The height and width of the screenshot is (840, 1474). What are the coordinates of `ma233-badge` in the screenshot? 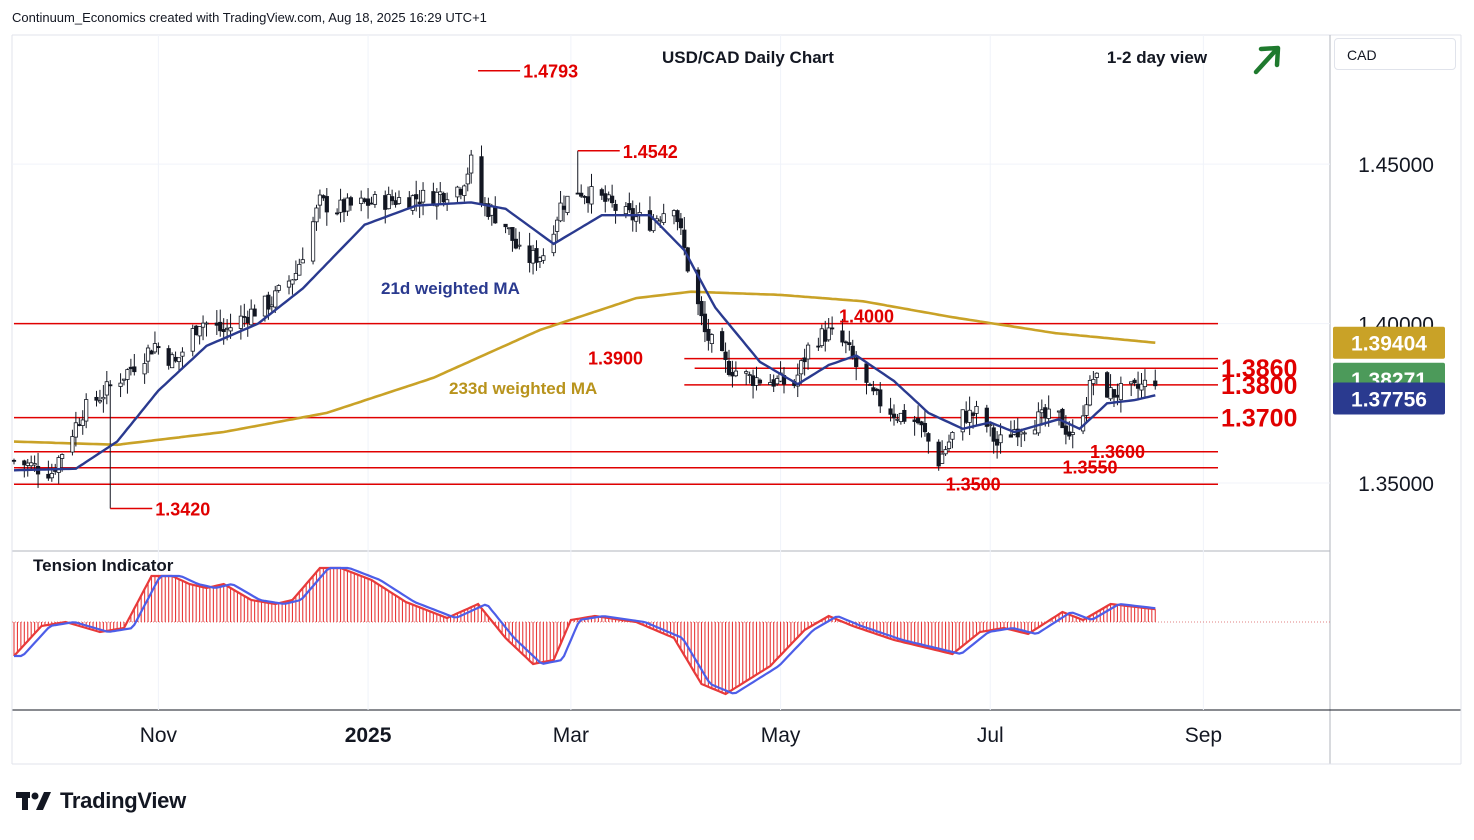 It's located at (1389, 342).